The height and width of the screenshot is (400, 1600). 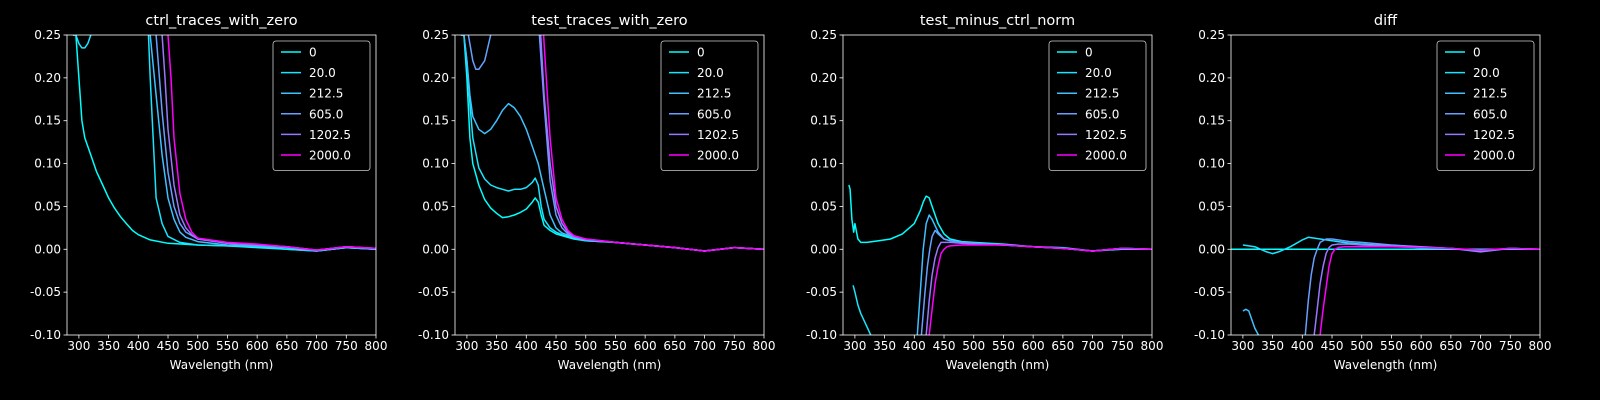 I want to click on legend-box, so click(x=709, y=106).